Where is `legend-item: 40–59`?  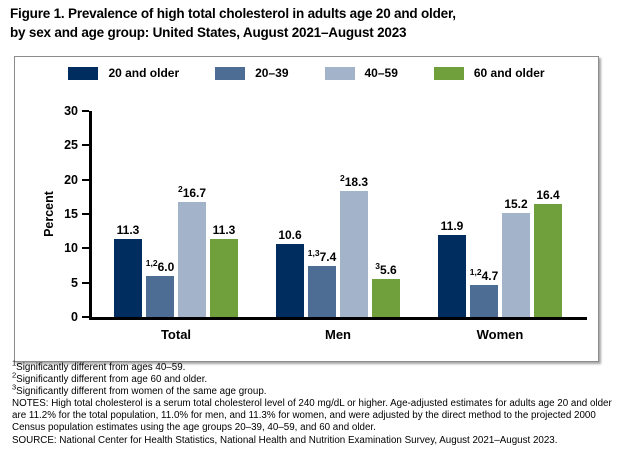
legend-item: 40–59 is located at coordinates (361, 73).